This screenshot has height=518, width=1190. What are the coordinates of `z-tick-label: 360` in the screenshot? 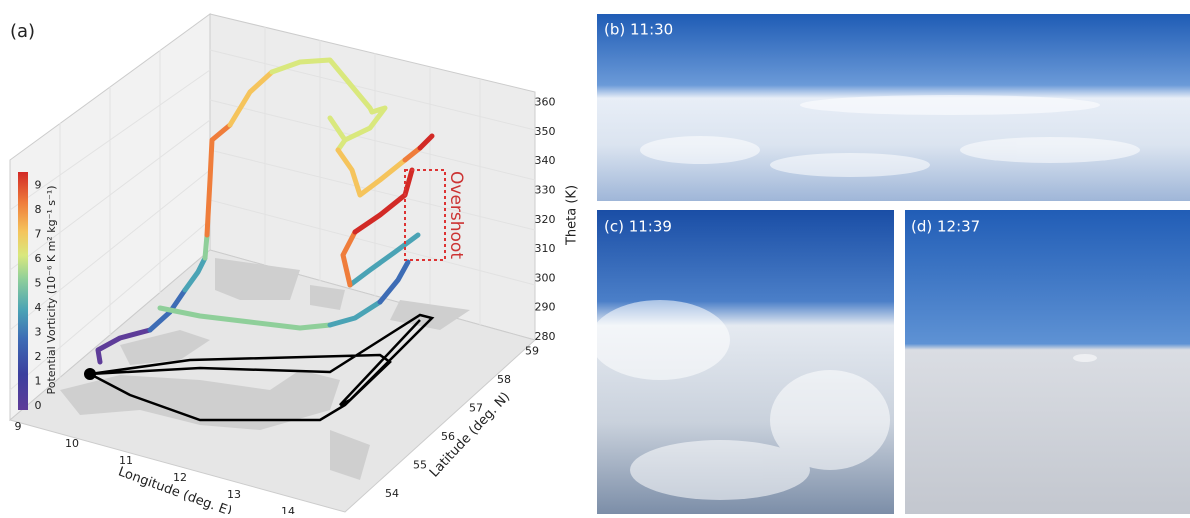 It's located at (545, 102).